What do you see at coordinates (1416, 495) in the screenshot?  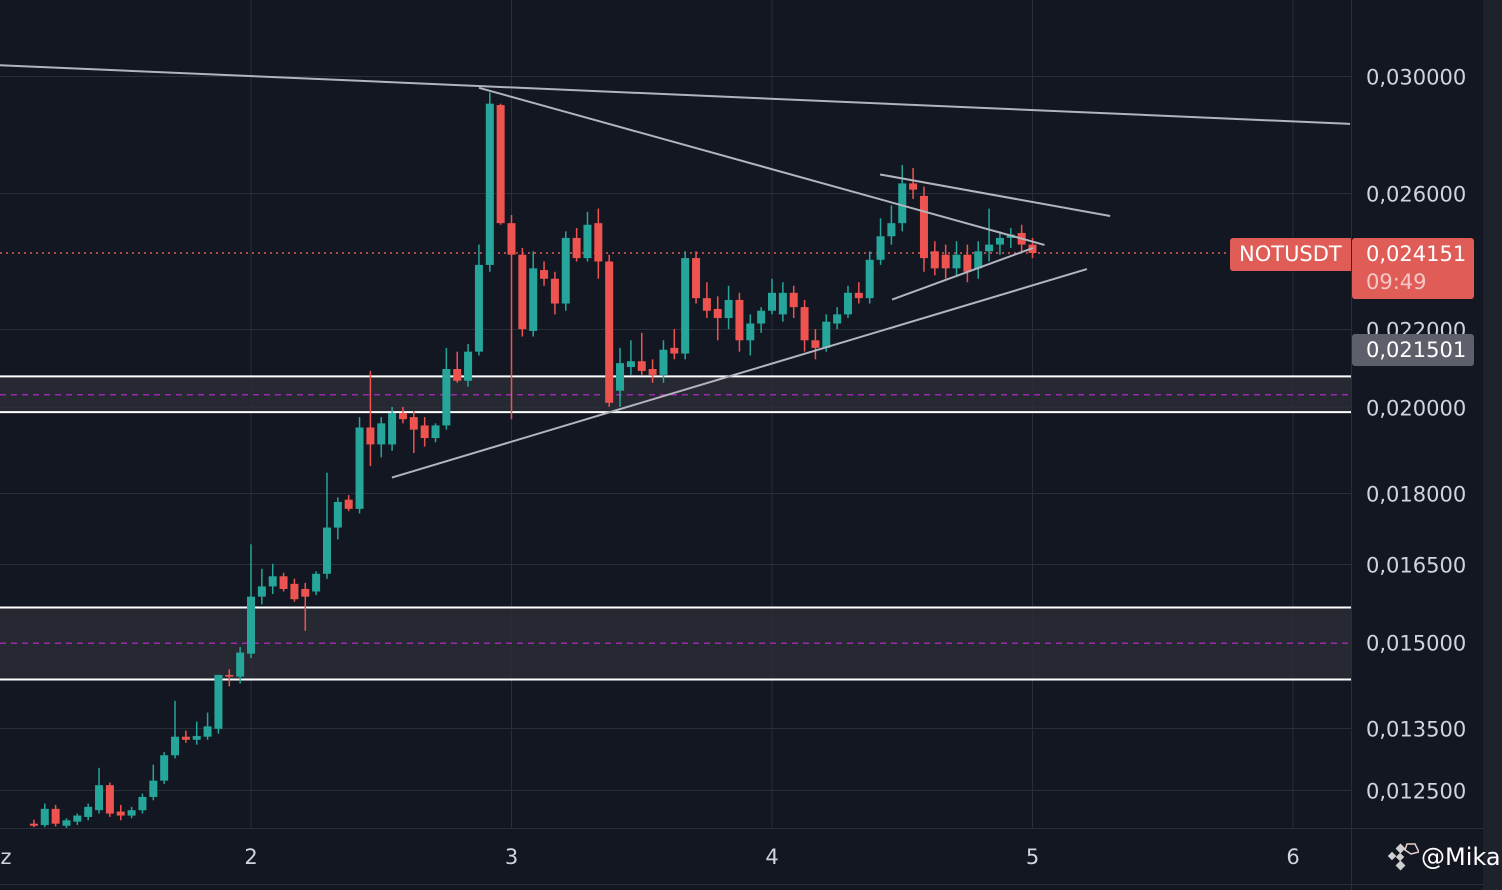 I see `y-tick-label: 0,018000` at bounding box center [1416, 495].